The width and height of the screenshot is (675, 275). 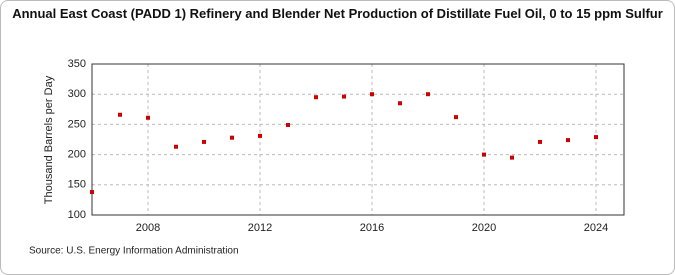 What do you see at coordinates (77, 64) in the screenshot?
I see `y-tick-label: 350` at bounding box center [77, 64].